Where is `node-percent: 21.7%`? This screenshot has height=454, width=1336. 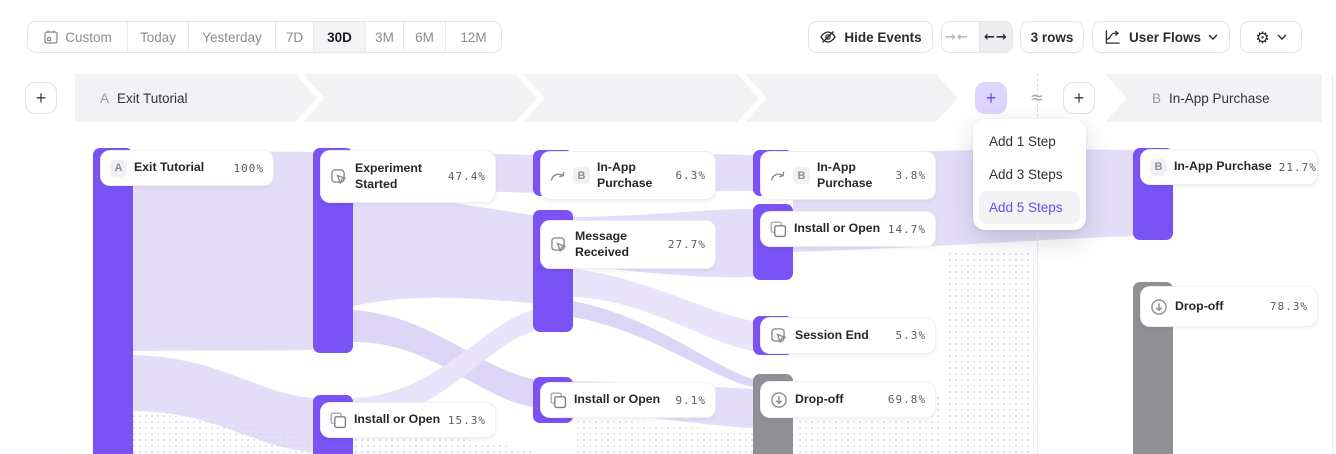
node-percent: 21.7% is located at coordinates (1297, 167).